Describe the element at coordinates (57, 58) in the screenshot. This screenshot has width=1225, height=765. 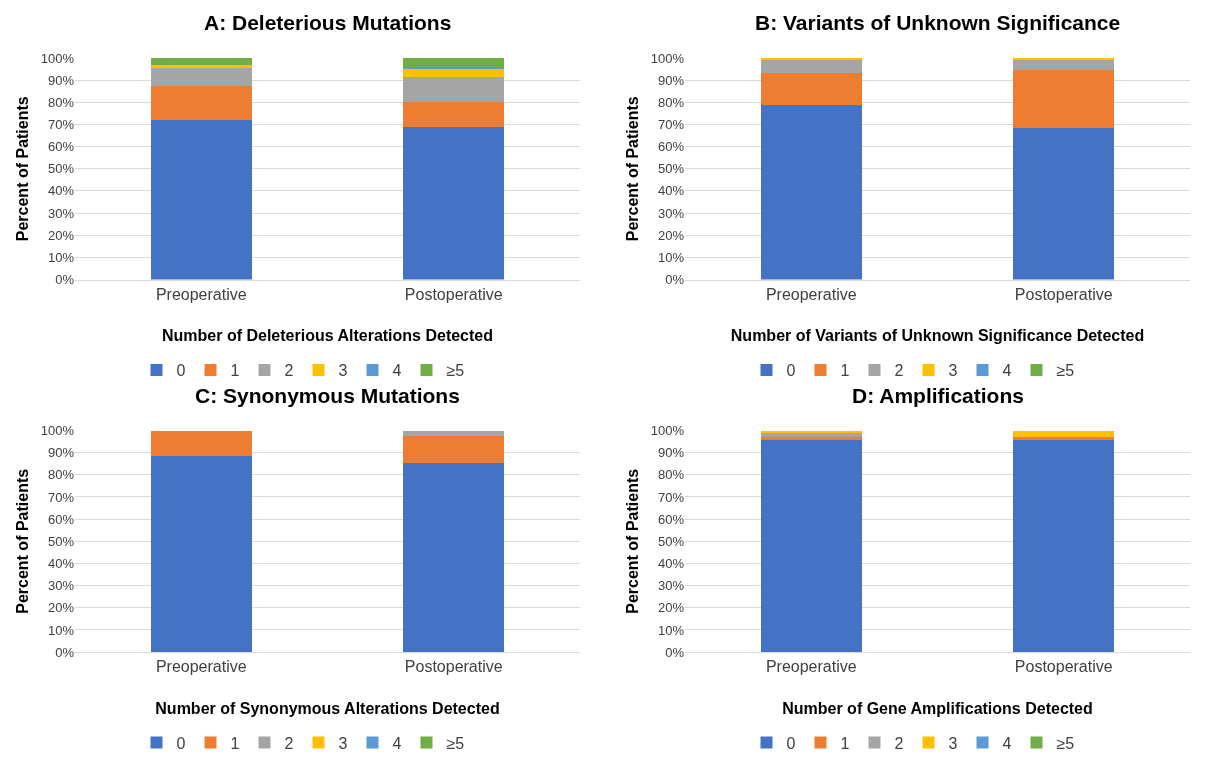
I see `y-tick-label: 100%` at that location.